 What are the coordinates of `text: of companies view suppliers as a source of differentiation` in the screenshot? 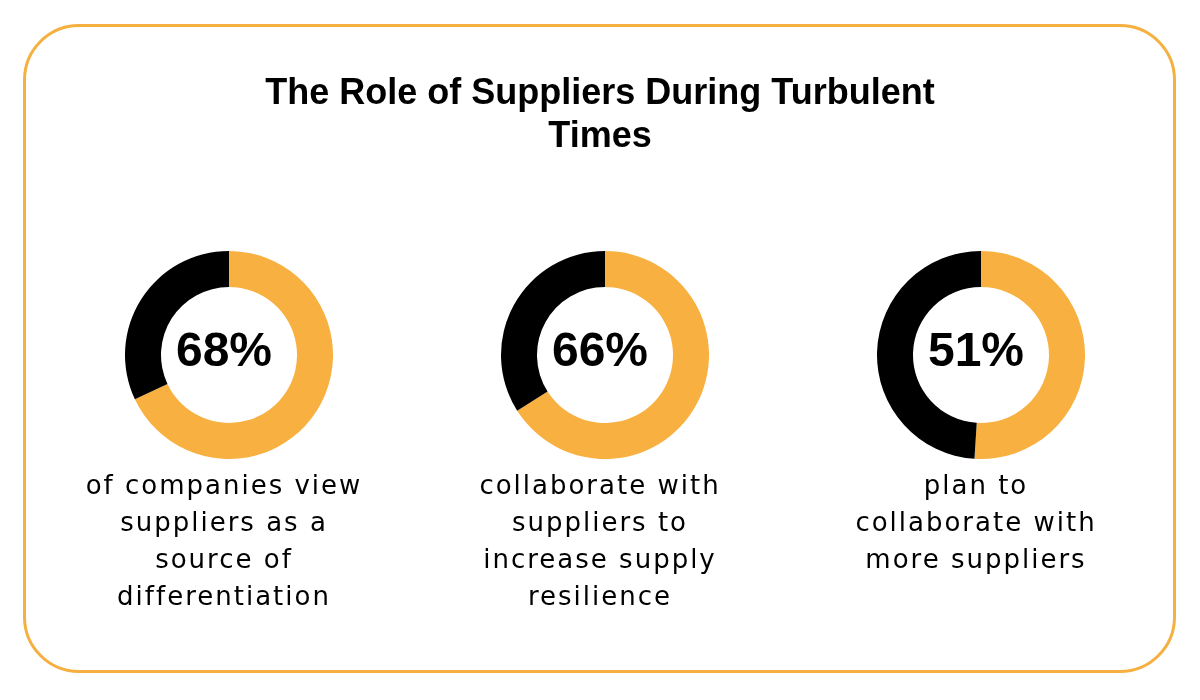 It's located at (224, 540).